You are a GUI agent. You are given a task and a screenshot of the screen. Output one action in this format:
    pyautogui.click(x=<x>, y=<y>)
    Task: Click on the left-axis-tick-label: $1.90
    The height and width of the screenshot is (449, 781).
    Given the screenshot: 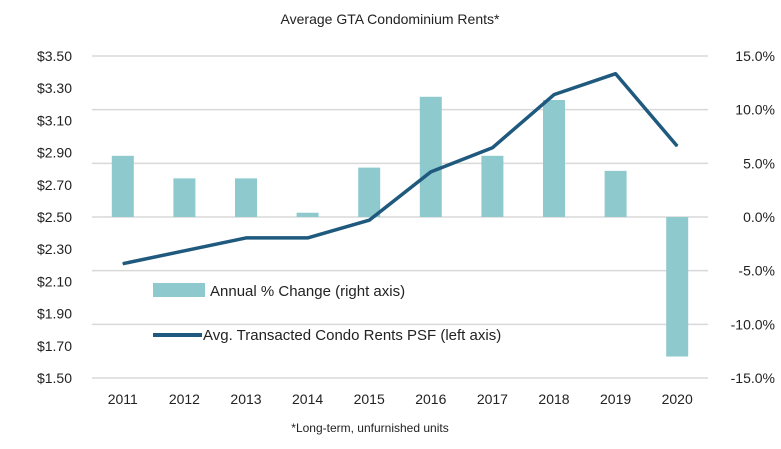 What is the action you would take?
    pyautogui.click(x=54, y=314)
    